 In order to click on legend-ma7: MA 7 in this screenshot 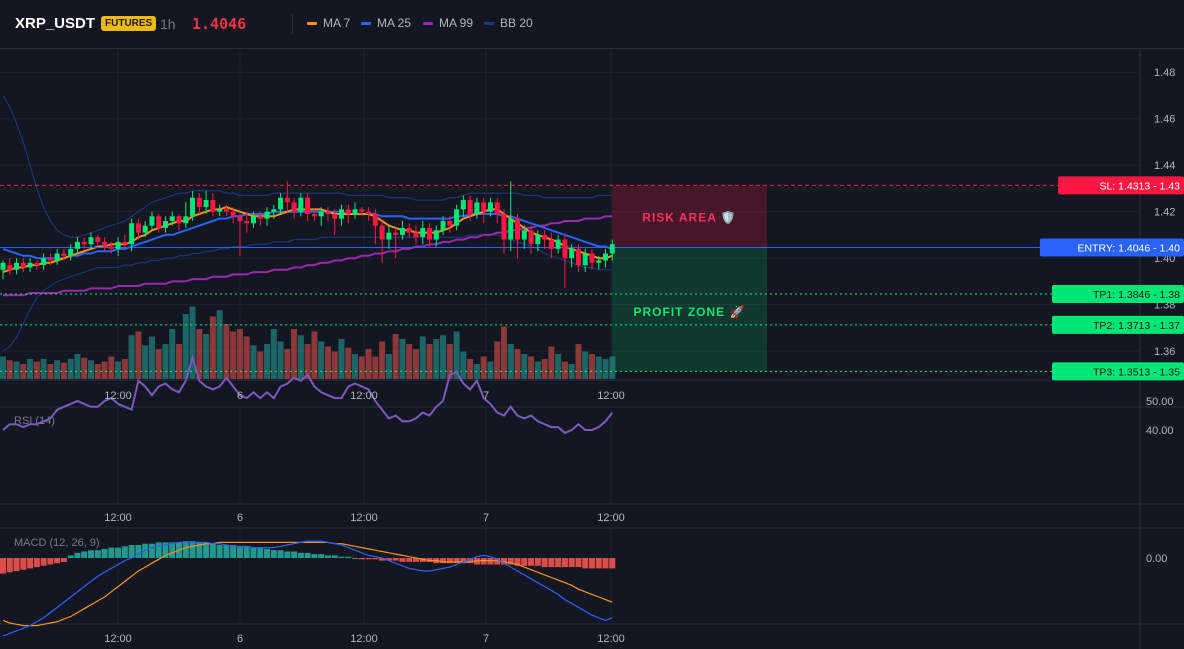, I will do `click(328, 23)`.